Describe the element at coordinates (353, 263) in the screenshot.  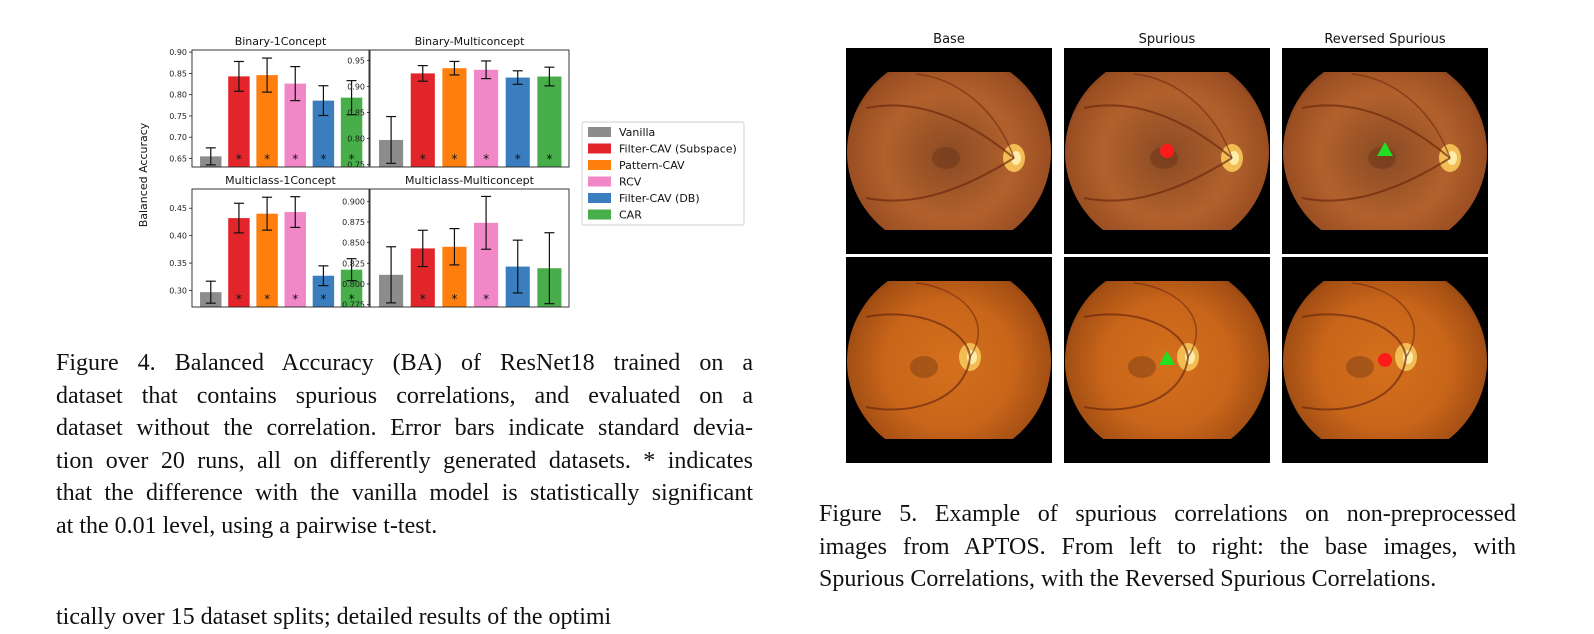
I see `y-tick-label: 0.825` at that location.